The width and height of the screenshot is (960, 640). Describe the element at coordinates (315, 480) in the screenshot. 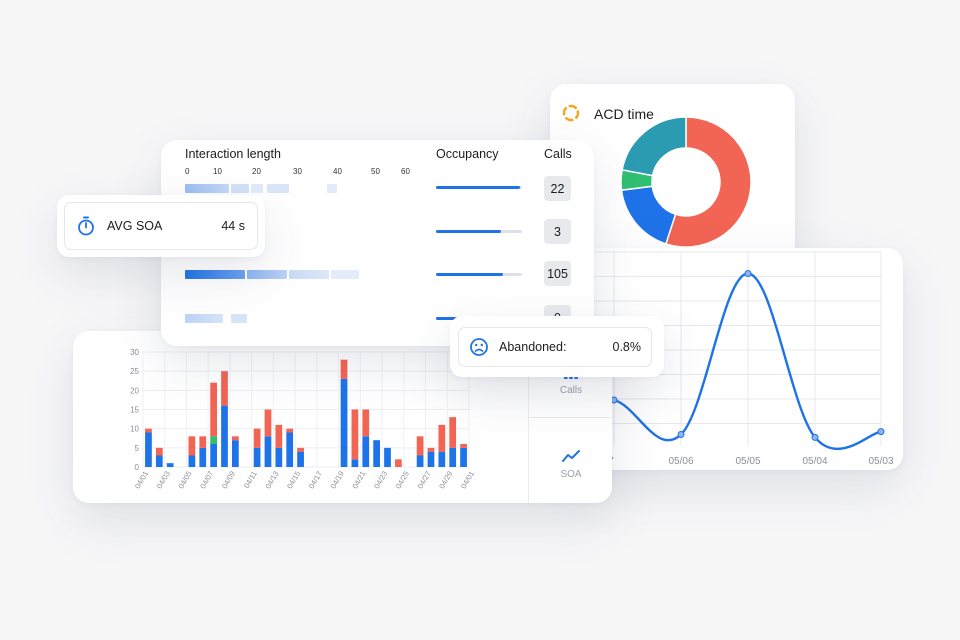

I see `x-tick-label: 04/17` at that location.